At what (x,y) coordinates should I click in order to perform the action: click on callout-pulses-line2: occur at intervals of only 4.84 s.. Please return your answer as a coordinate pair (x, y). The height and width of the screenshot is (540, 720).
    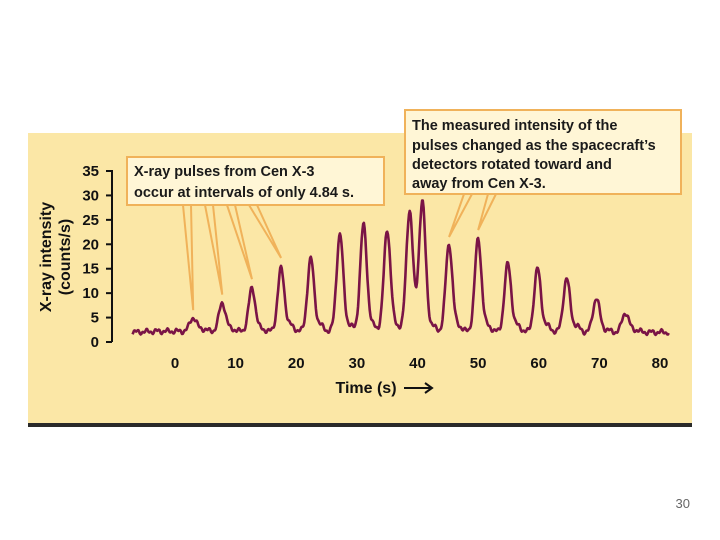
    Looking at the image, I should click on (244, 193).